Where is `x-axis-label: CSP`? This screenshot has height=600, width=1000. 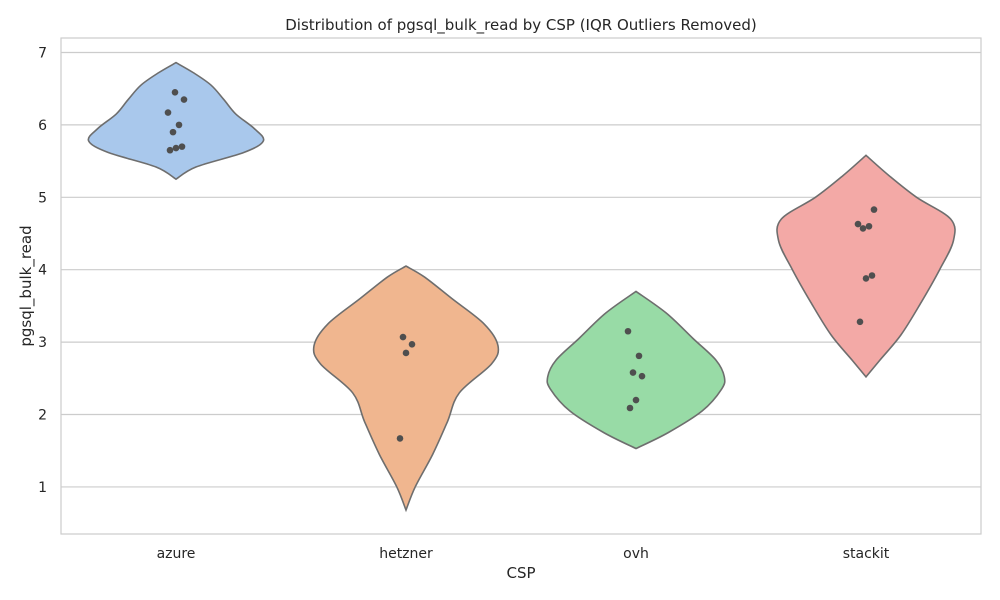 x-axis-label: CSP is located at coordinates (520, 573).